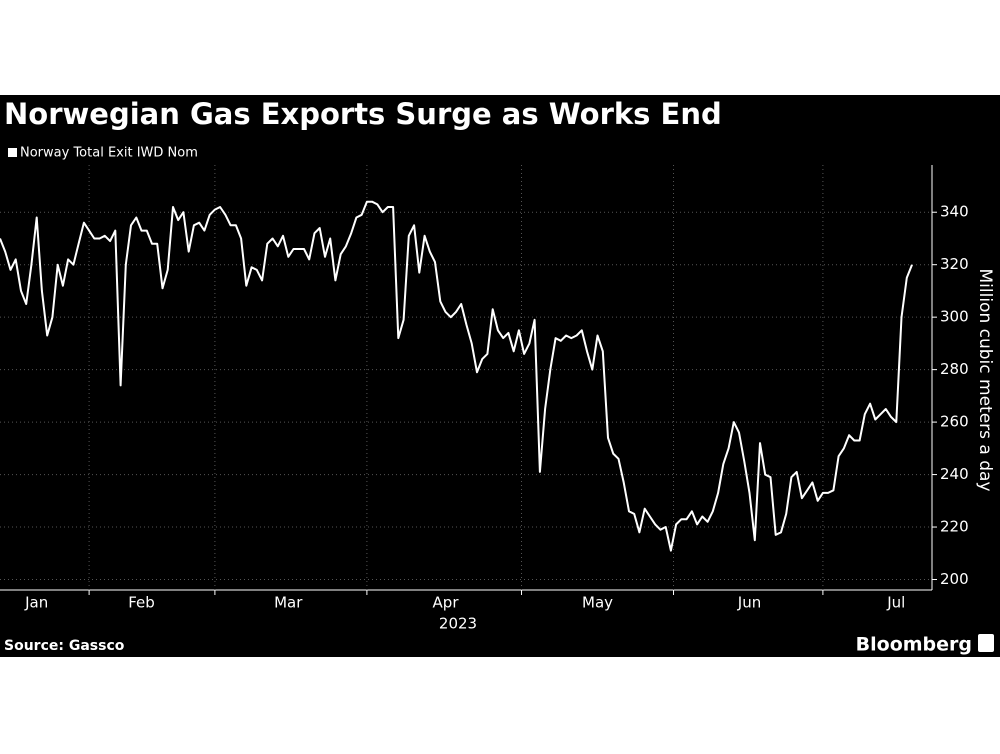 This screenshot has height=754, width=1000. I want to click on source: Source: Gassco, so click(64, 646).